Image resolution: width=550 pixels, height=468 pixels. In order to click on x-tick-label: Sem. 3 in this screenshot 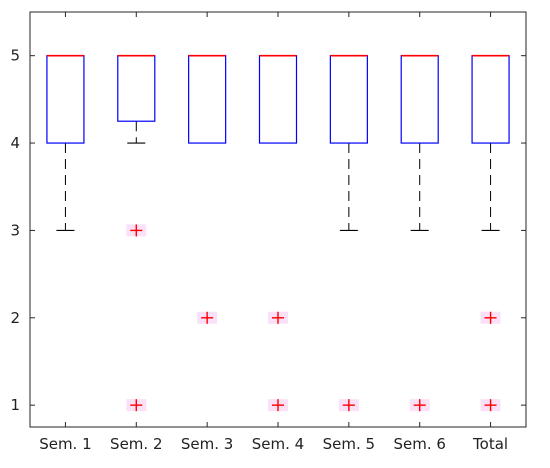, I will do `click(207, 444)`.